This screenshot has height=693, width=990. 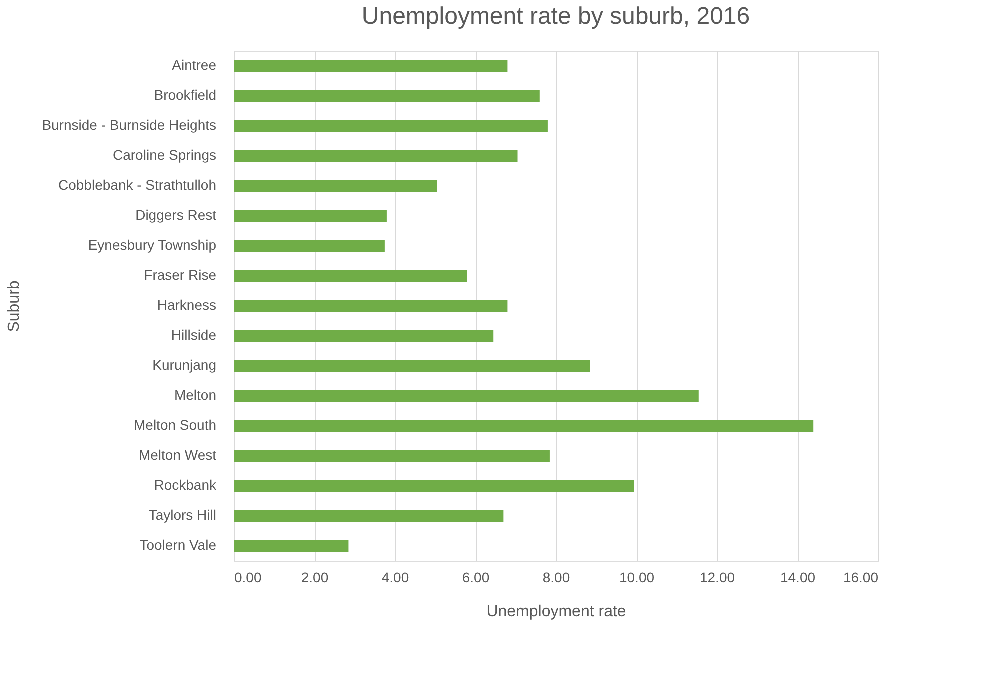 What do you see at coordinates (177, 455) in the screenshot?
I see `y-tick-label: Melton West` at bounding box center [177, 455].